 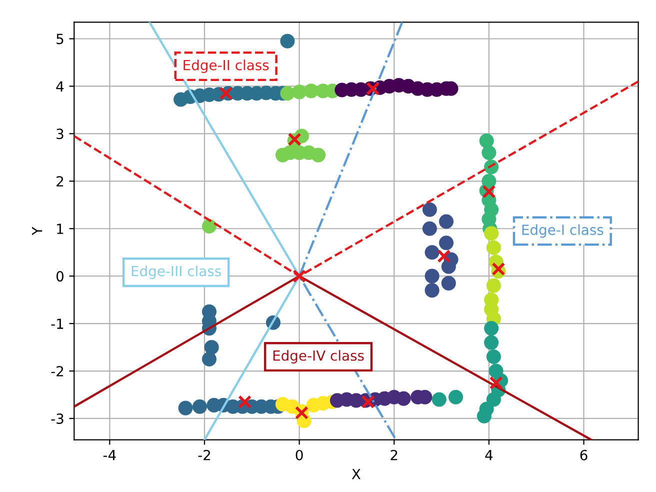 What do you see at coordinates (356, 474) in the screenshot?
I see `x-axis-title: X` at bounding box center [356, 474].